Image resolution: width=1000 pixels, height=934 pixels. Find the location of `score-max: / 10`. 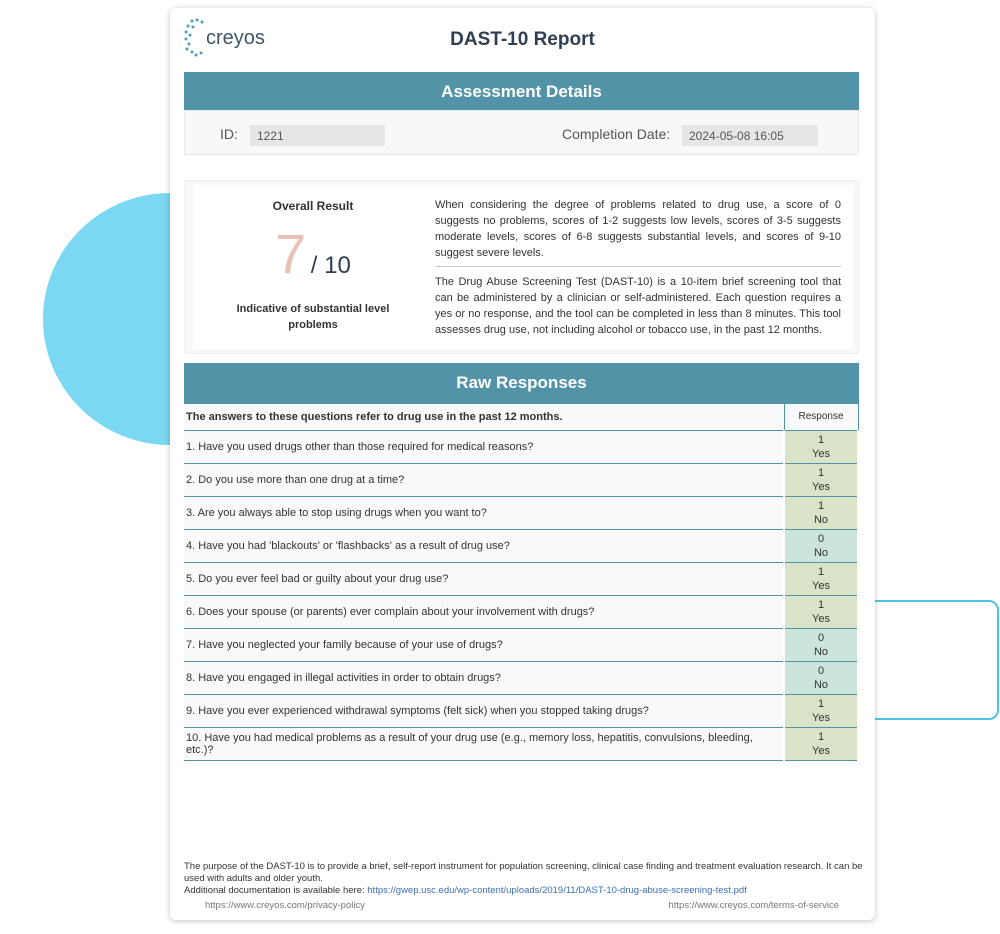

score-max: / 10 is located at coordinates (330, 265).